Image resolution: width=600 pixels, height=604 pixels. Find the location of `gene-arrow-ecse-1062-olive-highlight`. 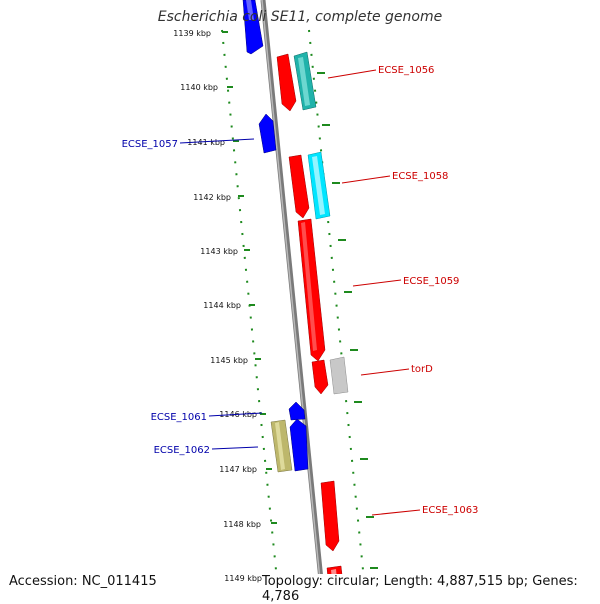

gene-arrow-ecse-1062-olive-highlight is located at coordinates (280, 446).